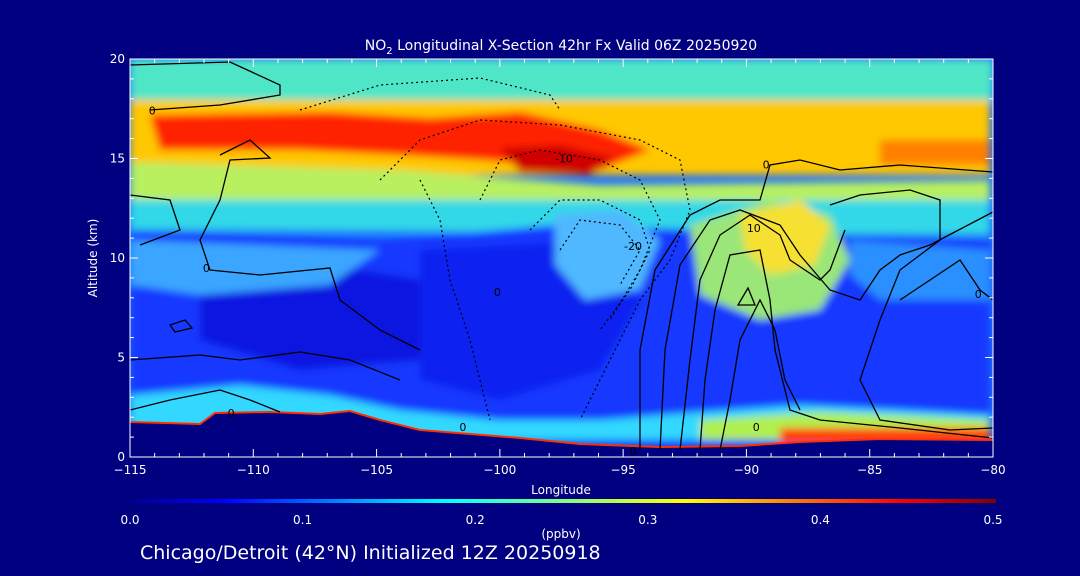 The width and height of the screenshot is (1080, 576). What do you see at coordinates (253, 470) in the screenshot?
I see `x-tick-label: −110` at bounding box center [253, 470].